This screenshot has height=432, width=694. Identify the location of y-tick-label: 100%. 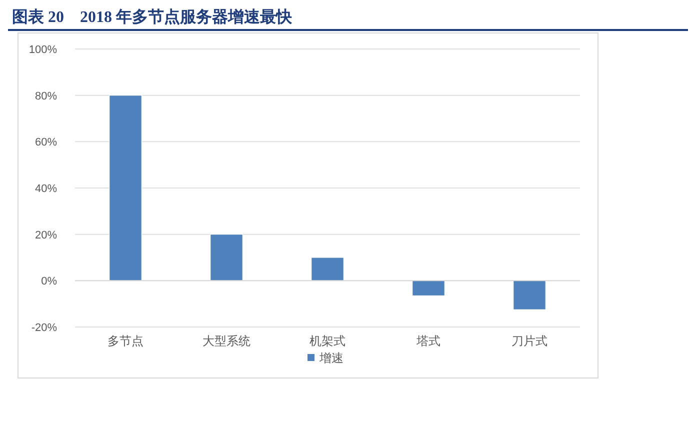
(43, 50).